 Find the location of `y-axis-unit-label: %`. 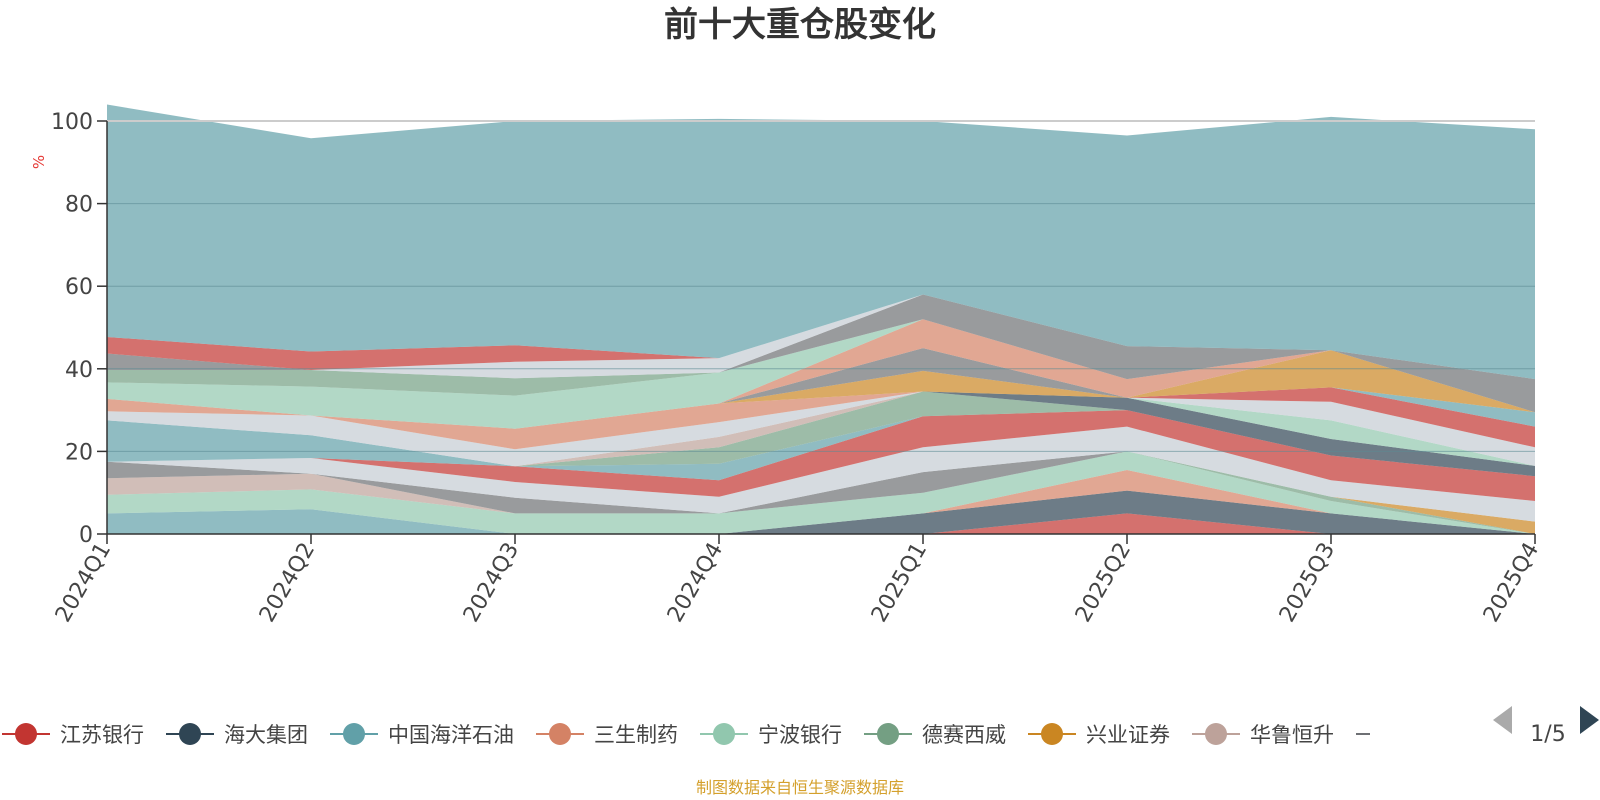

y-axis-unit-label: % is located at coordinates (39, 162).